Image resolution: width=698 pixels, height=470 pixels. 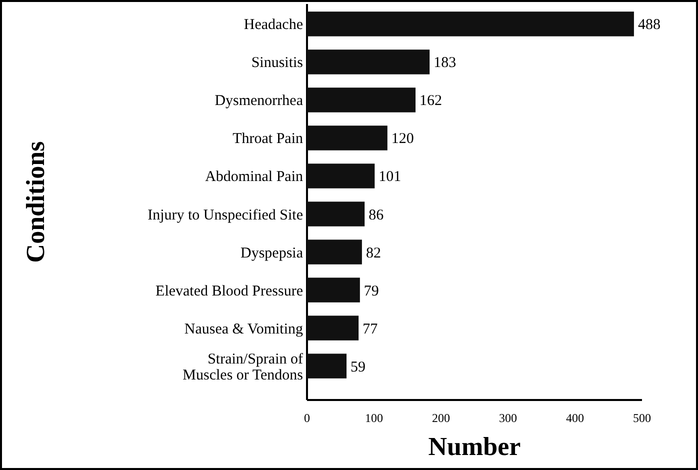 What do you see at coordinates (358, 367) in the screenshot?
I see `data-label: 59` at bounding box center [358, 367].